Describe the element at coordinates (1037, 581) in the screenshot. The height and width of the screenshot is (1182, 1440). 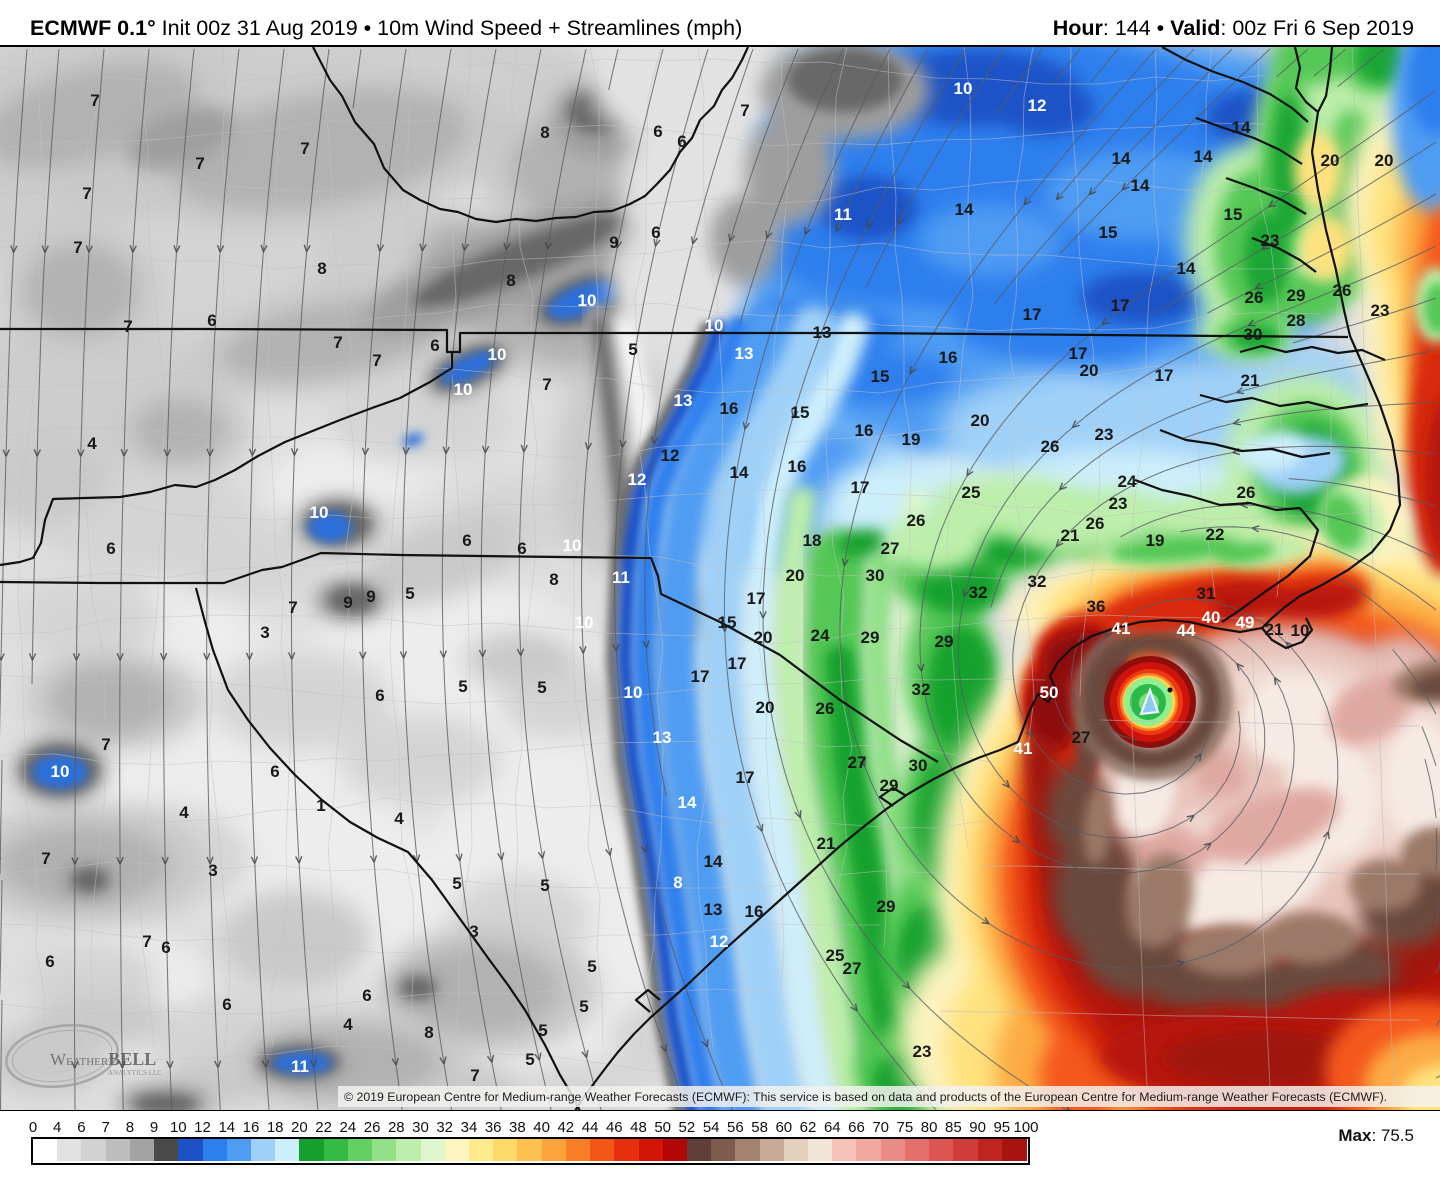
I see `svg-text: 32` at that location.